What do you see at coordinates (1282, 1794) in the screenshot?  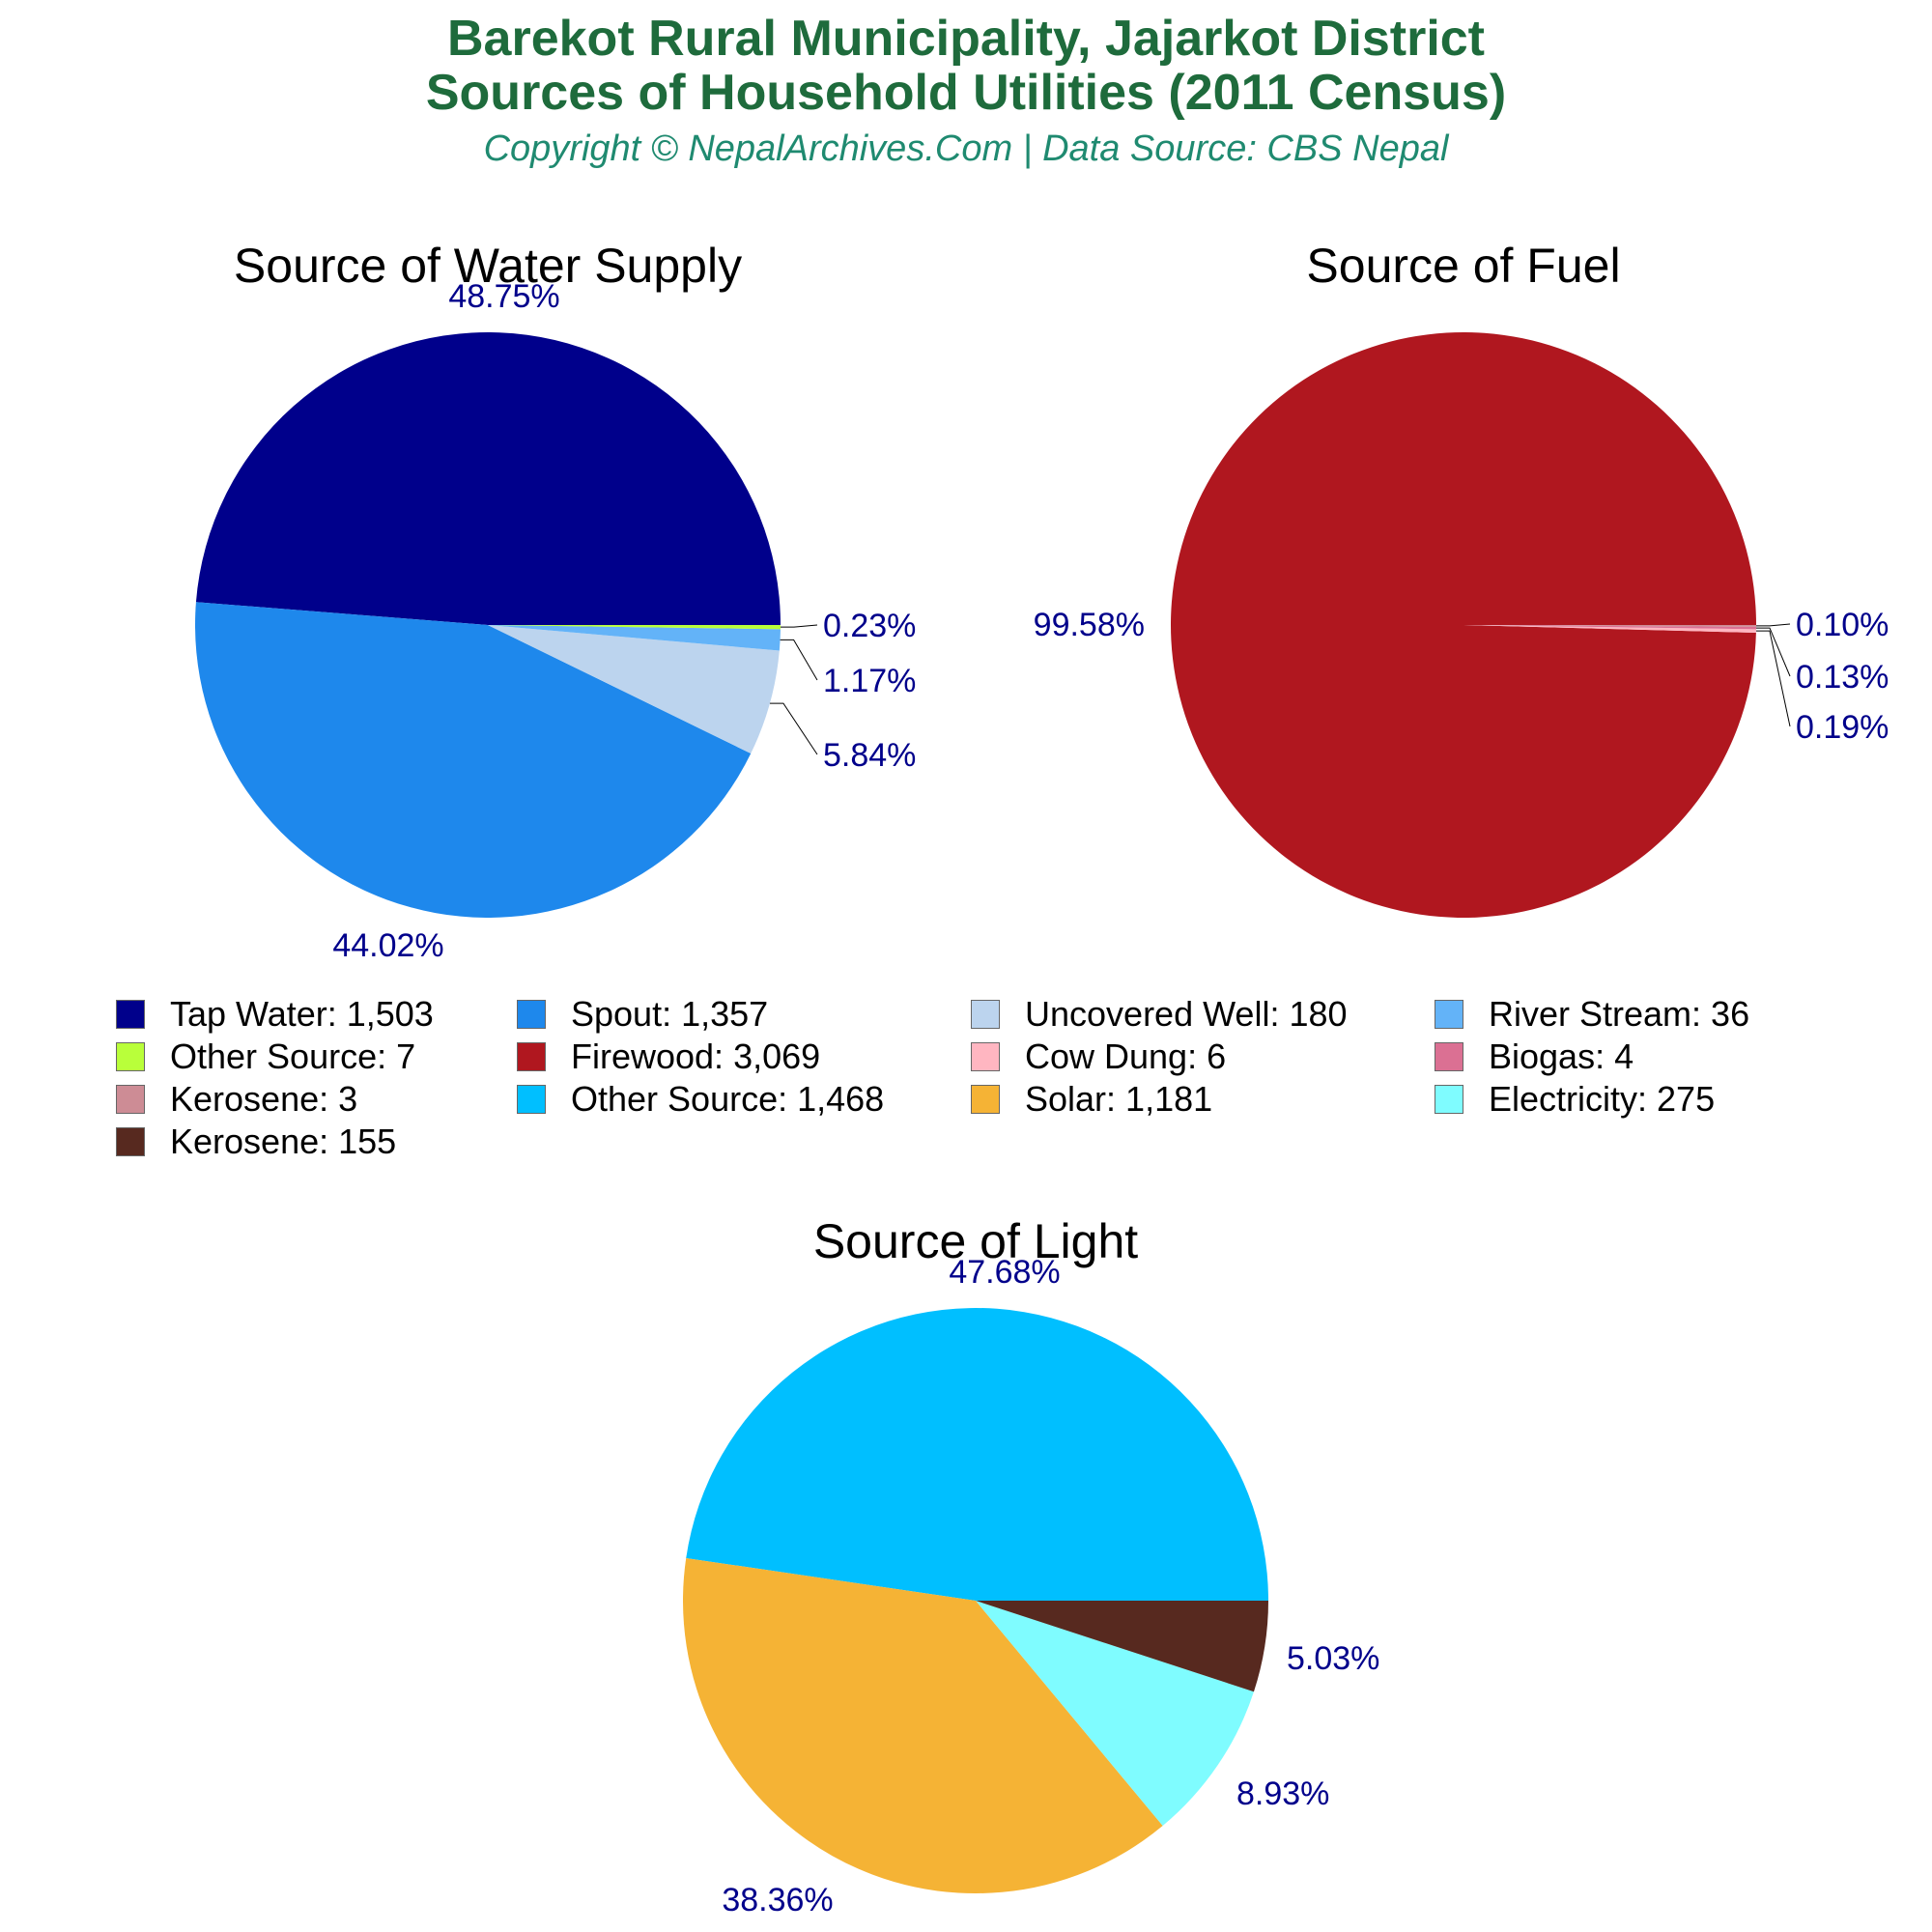 I see `pct-label-light-electricity: 8.93%` at bounding box center [1282, 1794].